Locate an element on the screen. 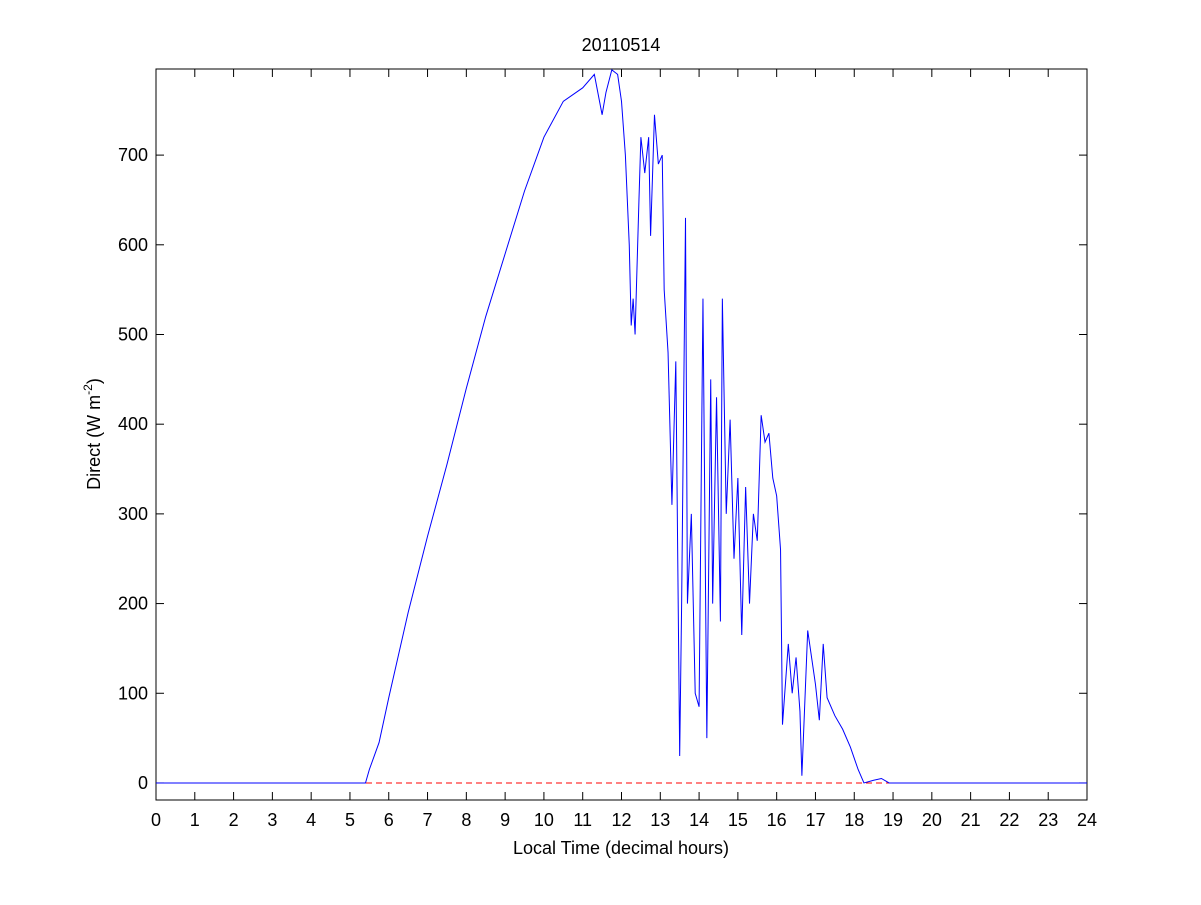 The width and height of the screenshot is (1201, 905). x-tick-label: 20 is located at coordinates (932, 820).